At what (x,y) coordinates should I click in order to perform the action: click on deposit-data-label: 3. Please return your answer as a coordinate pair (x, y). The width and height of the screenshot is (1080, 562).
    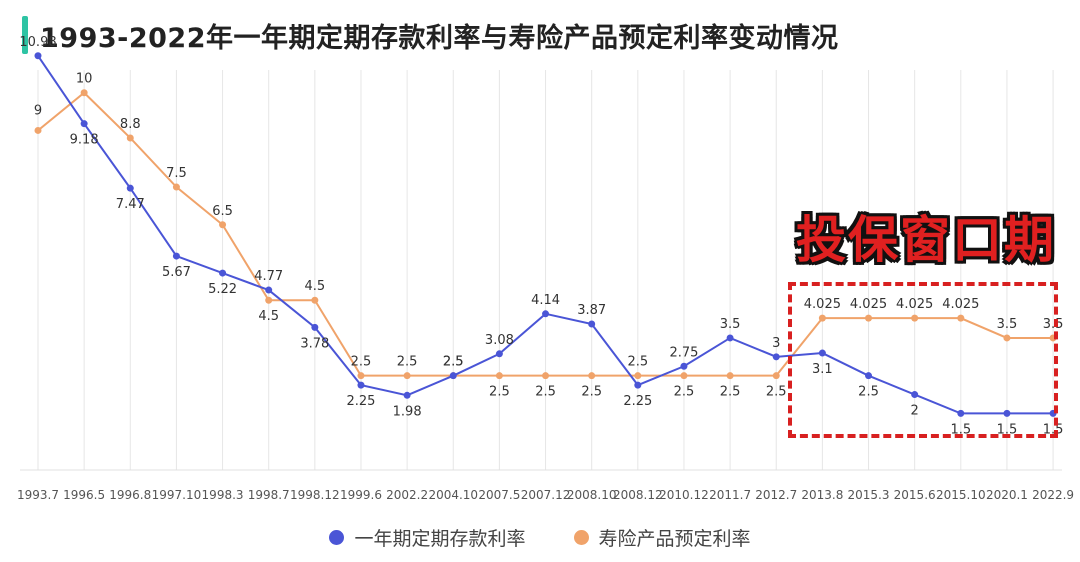
    Looking at the image, I should click on (776, 343).